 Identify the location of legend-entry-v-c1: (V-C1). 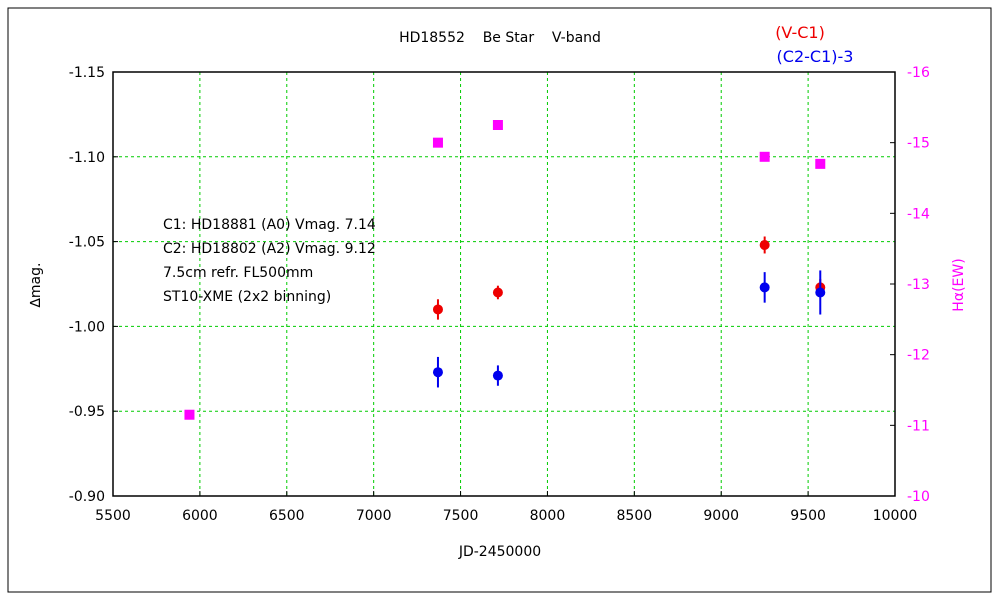
(800, 32).